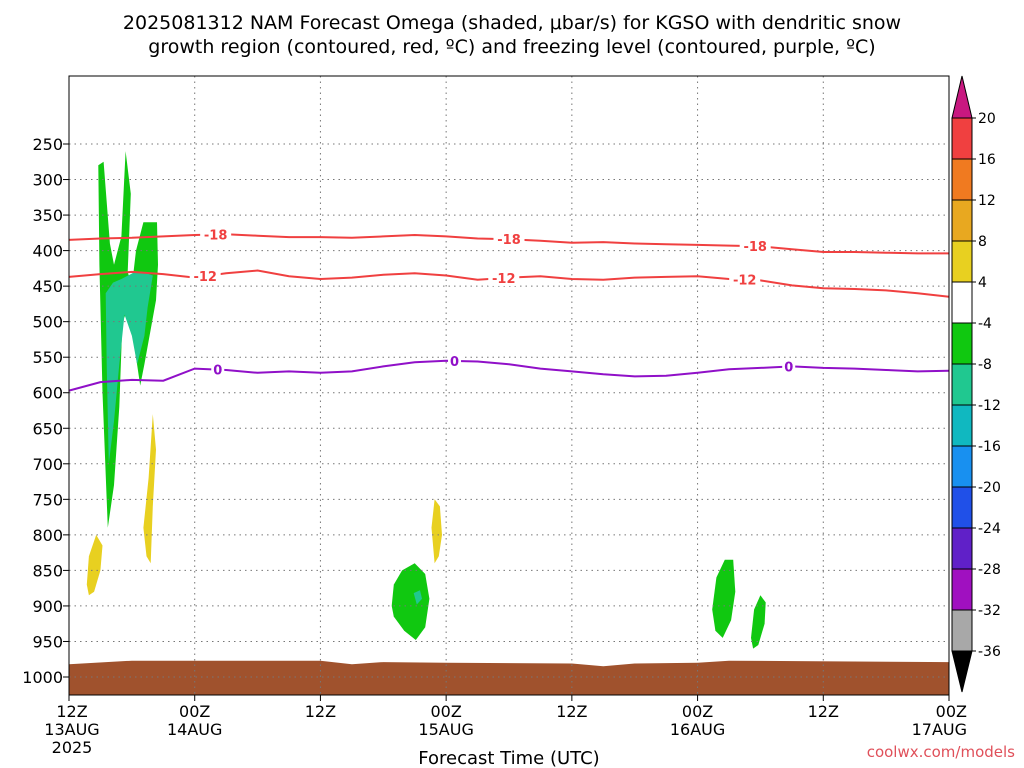 This screenshot has width=1024, height=768. Describe the element at coordinates (194, 729) in the screenshot. I see `x-tick-label-1-1: 14AUG` at that location.